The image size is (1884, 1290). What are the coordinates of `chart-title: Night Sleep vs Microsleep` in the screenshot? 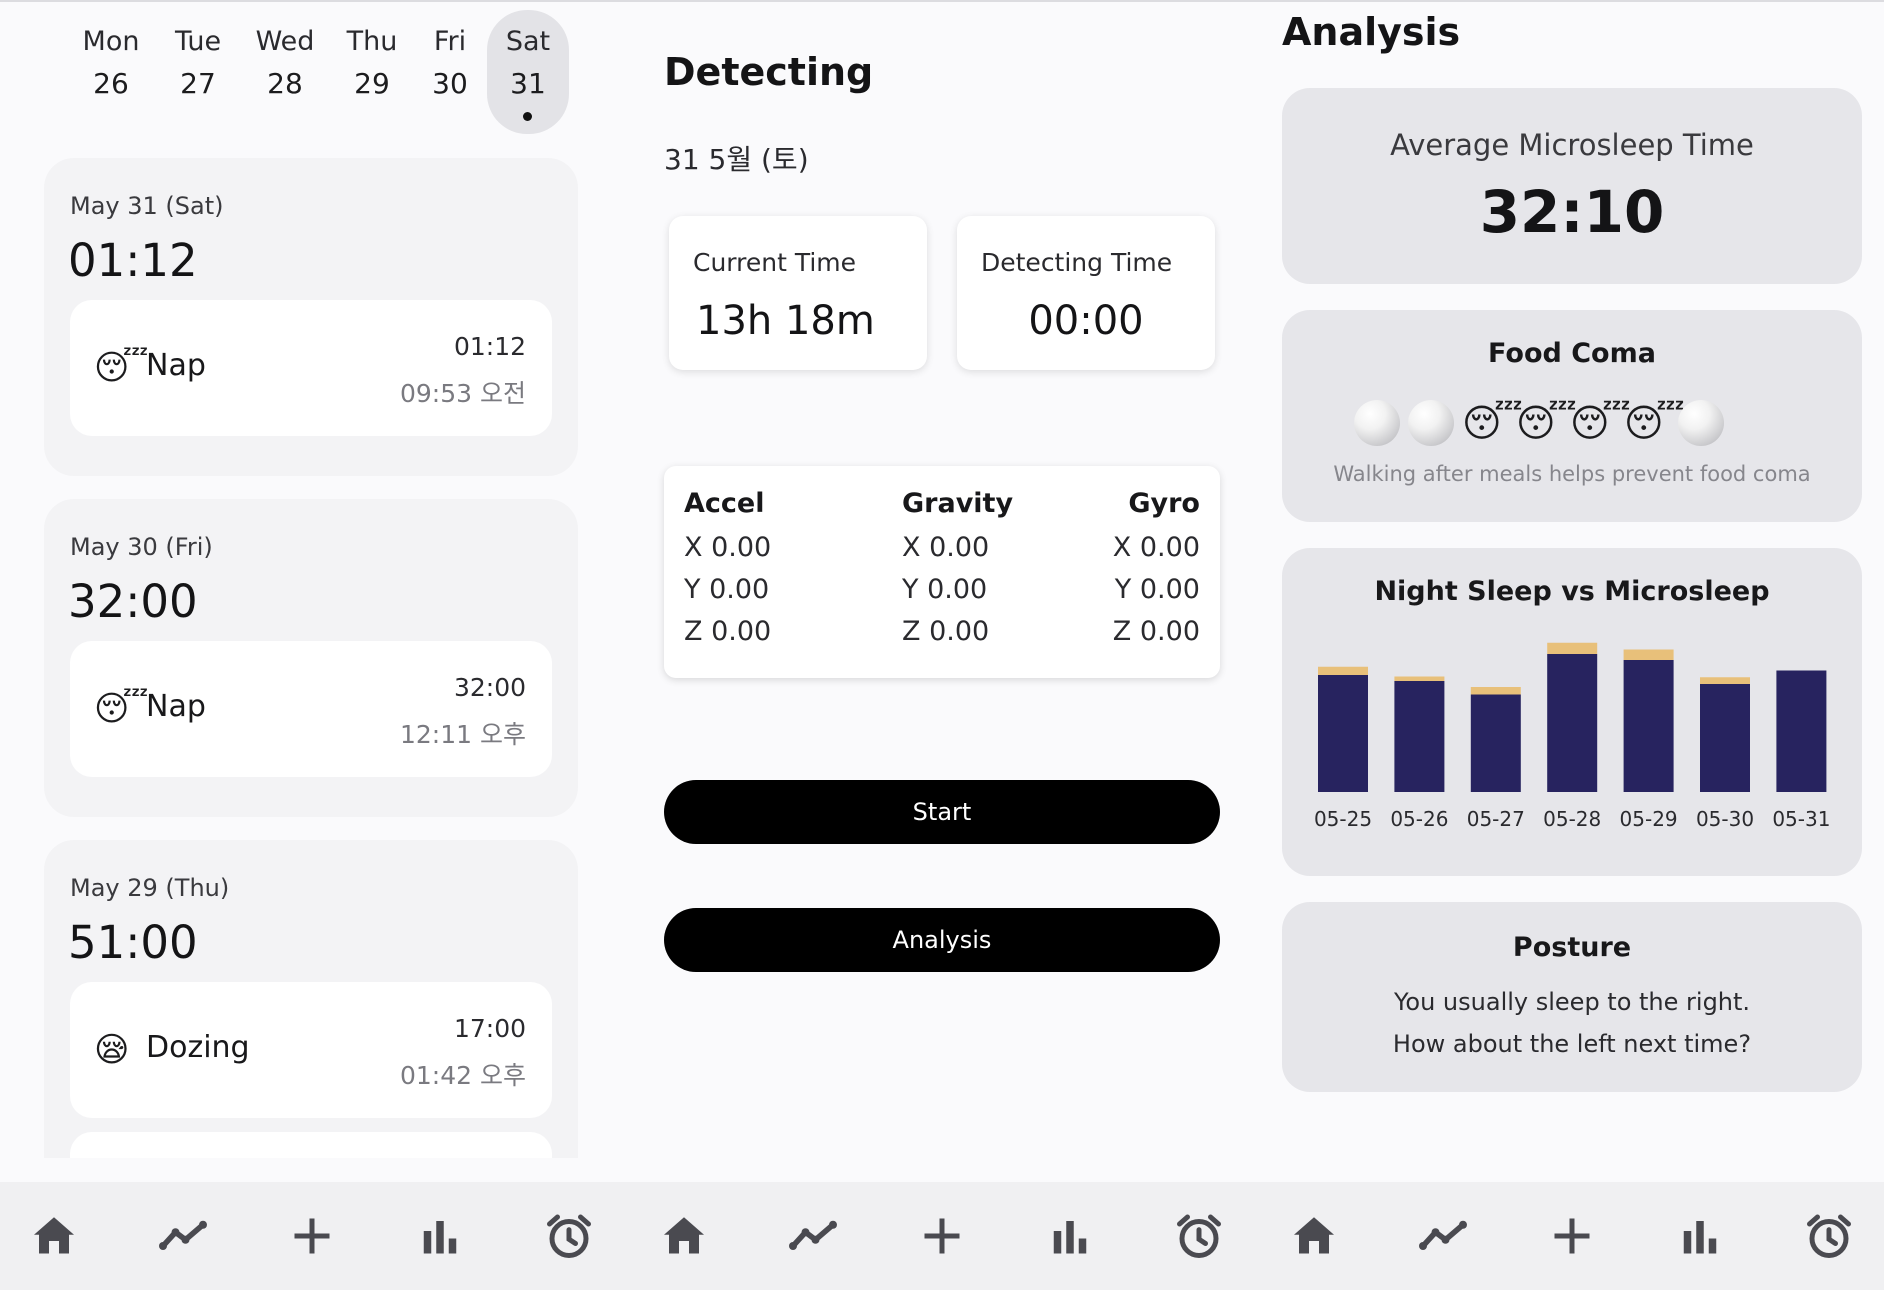 It's located at (1572, 591).